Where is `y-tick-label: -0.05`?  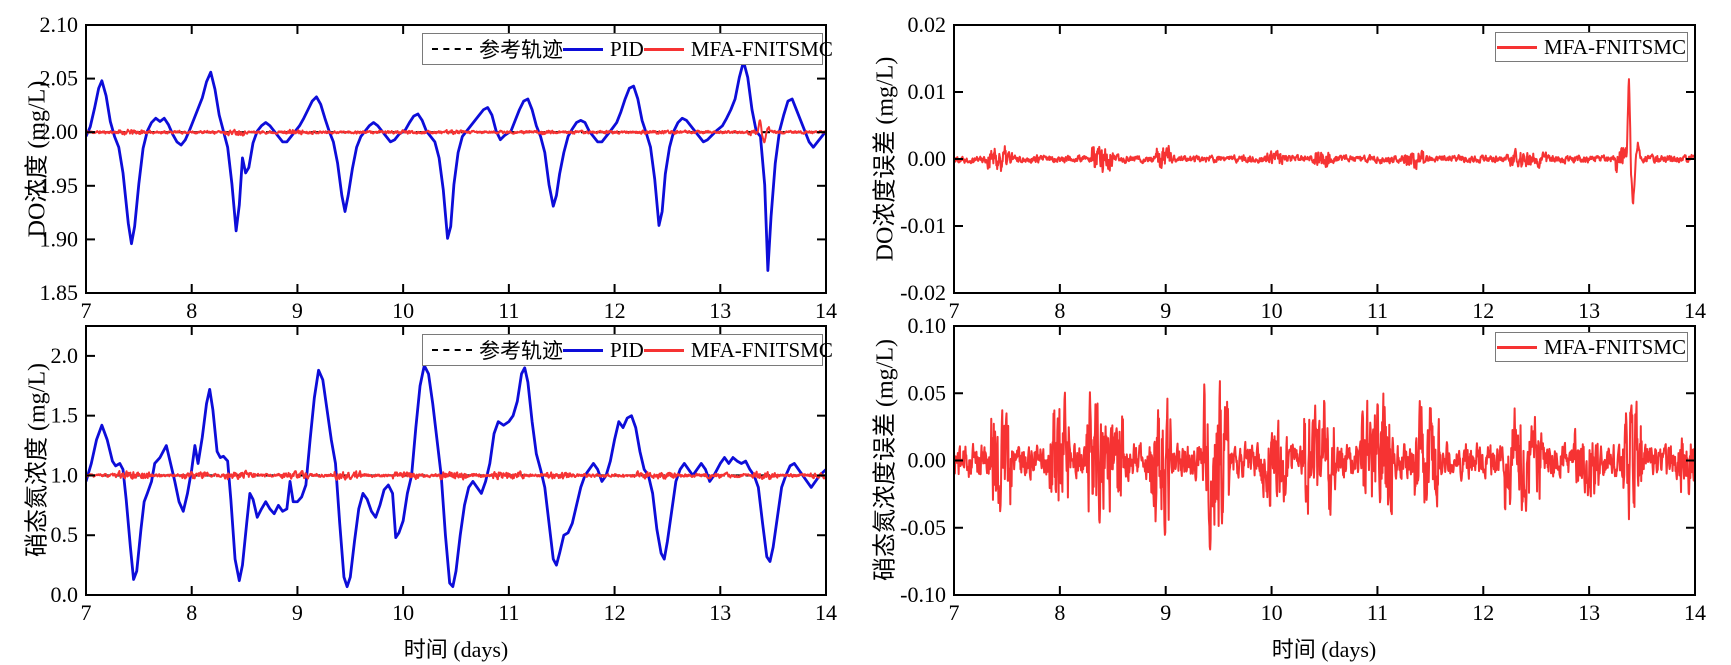 y-tick-label: -0.05 is located at coordinates (923, 527).